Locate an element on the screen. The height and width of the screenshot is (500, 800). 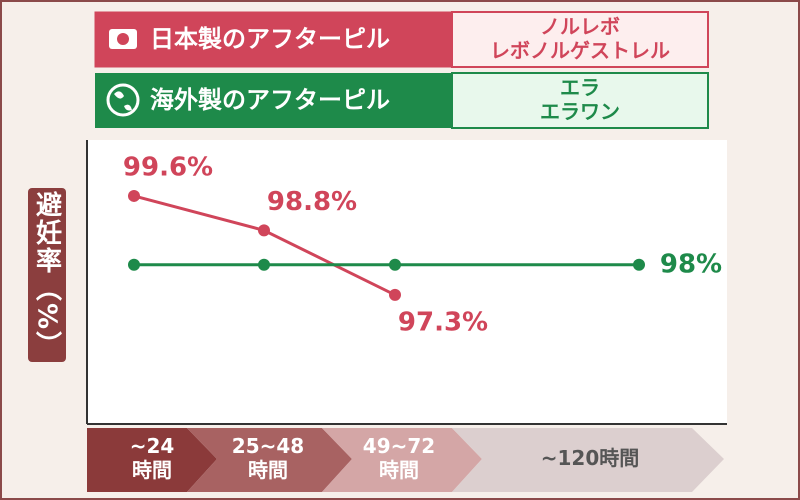
legend-product: エラワン is located at coordinates (580, 112).